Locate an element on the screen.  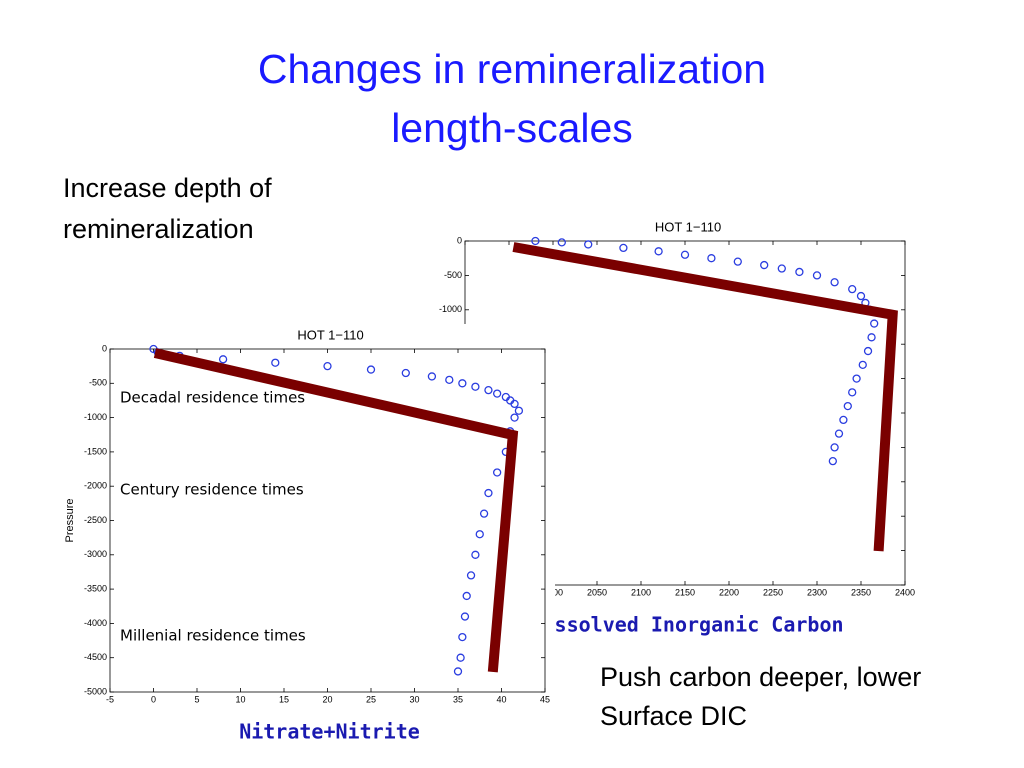
x-tick-label: 2300 is located at coordinates (817, 592).